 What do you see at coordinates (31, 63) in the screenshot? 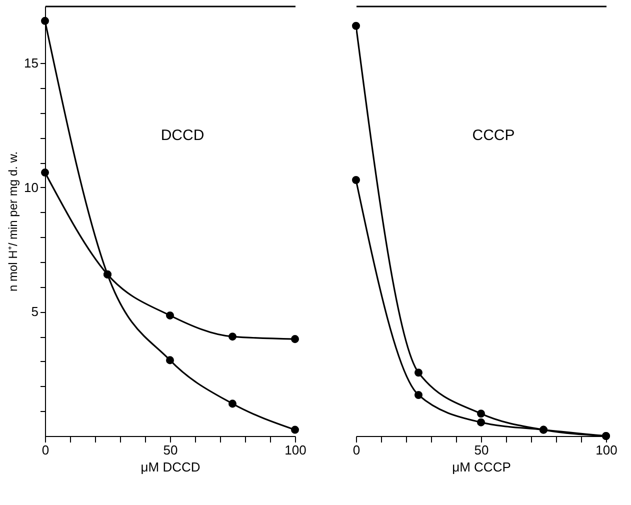
I see `y-tick-label: 15` at bounding box center [31, 63].